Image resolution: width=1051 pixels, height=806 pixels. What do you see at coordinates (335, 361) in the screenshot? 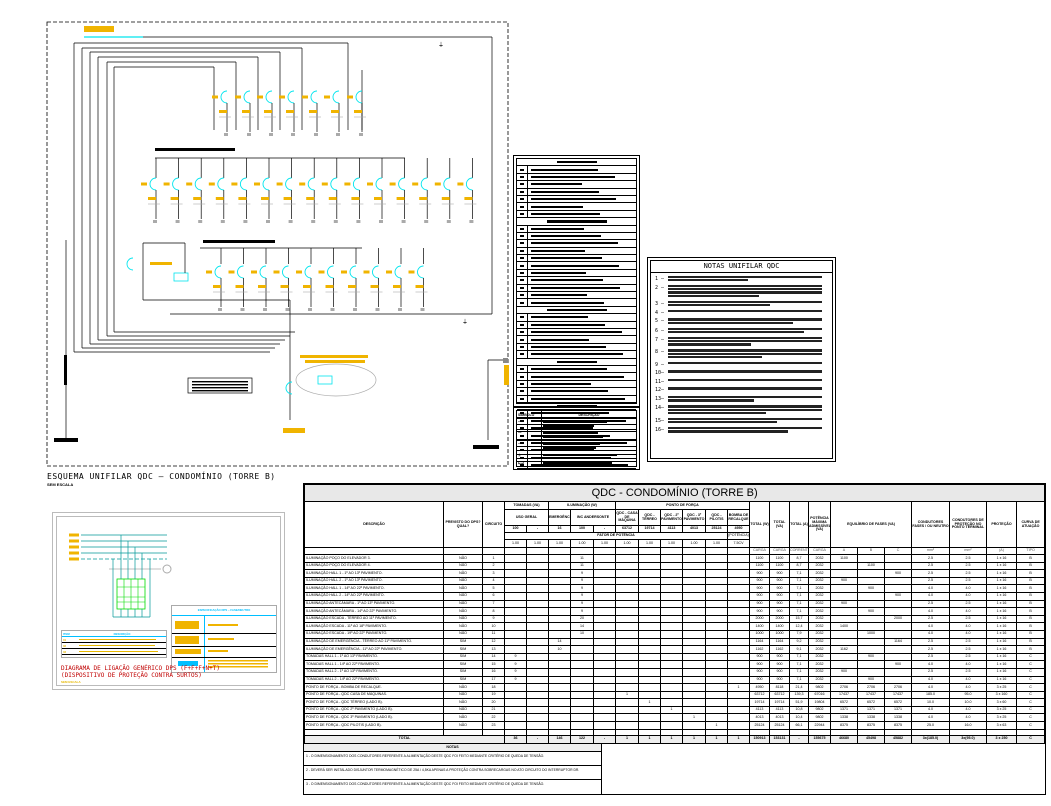
I see `feeder-label` at bounding box center [335, 361].